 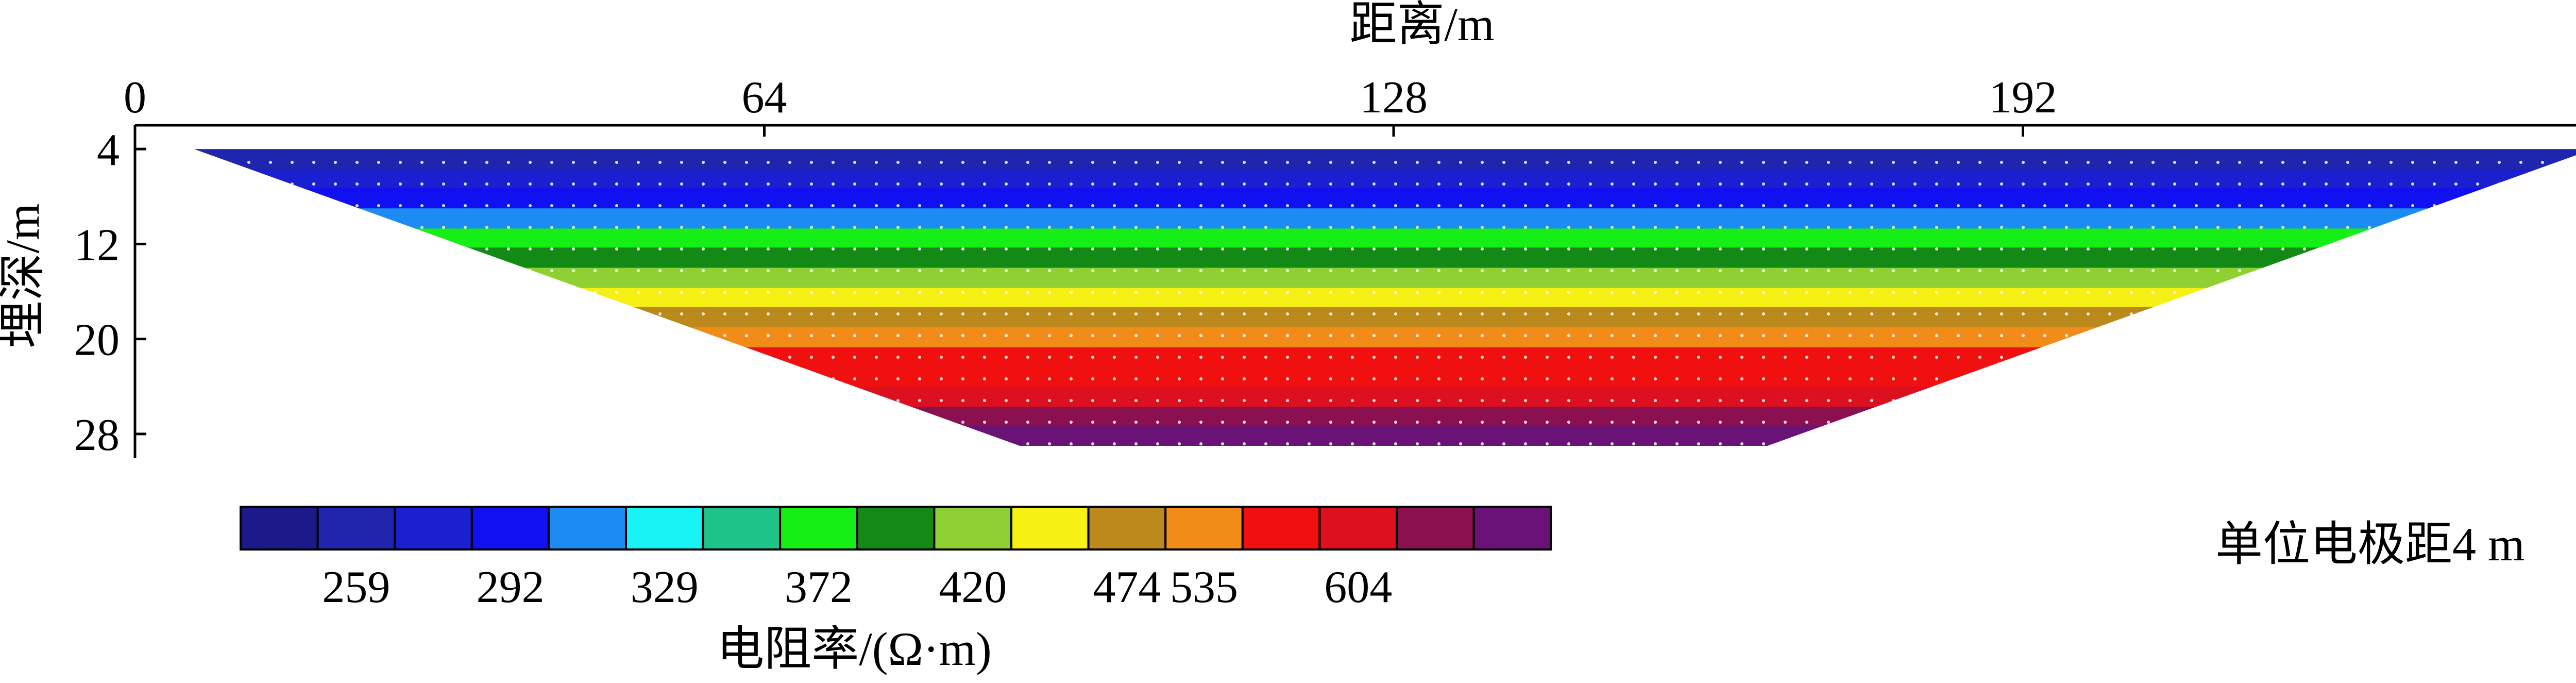 I want to click on y-tick-label: 12, so click(x=97, y=245).